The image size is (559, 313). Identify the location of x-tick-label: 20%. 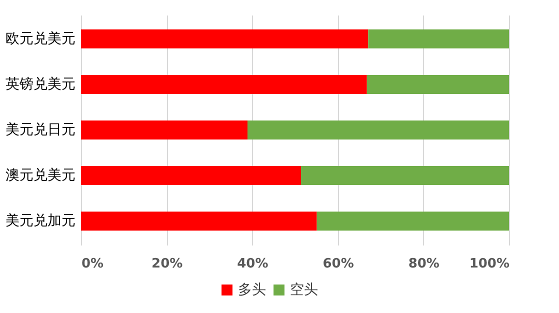
(167, 264).